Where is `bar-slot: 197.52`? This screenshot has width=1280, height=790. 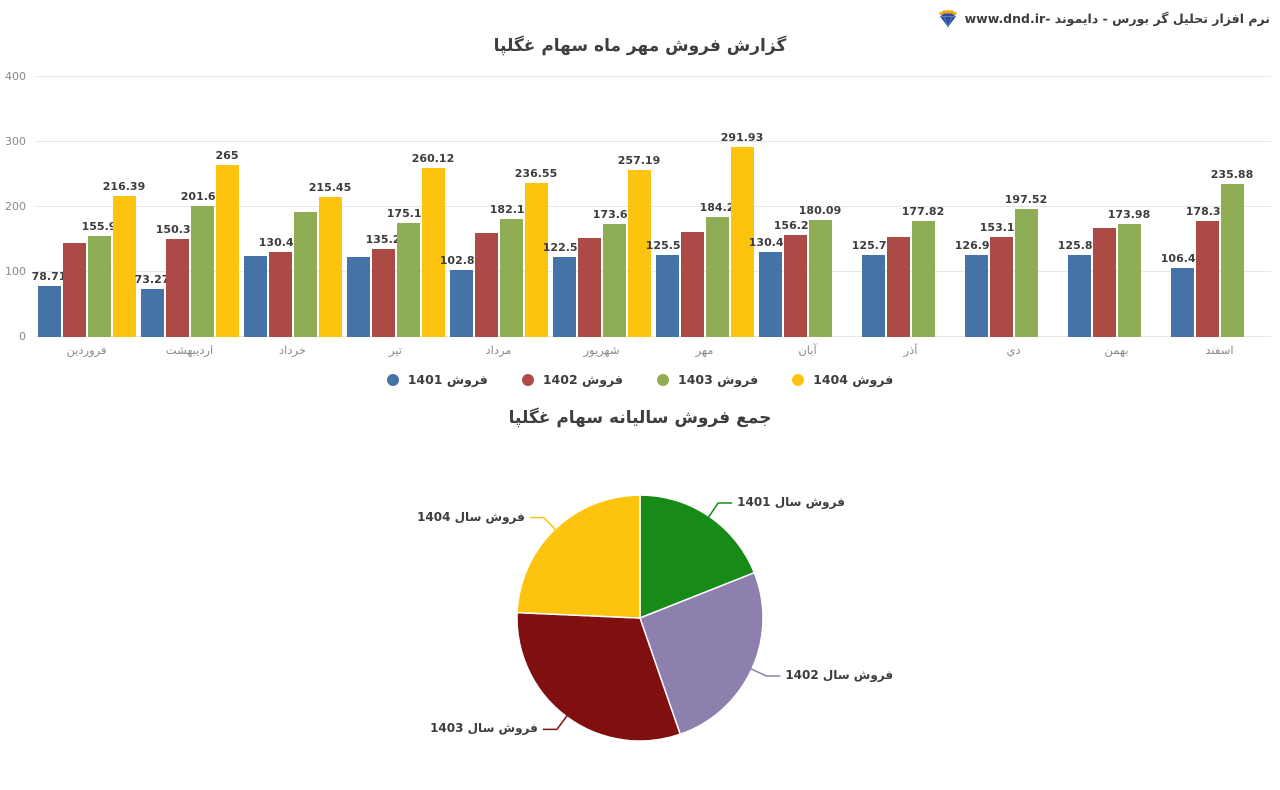
bar-slot: 197.52 is located at coordinates (1026, 207).